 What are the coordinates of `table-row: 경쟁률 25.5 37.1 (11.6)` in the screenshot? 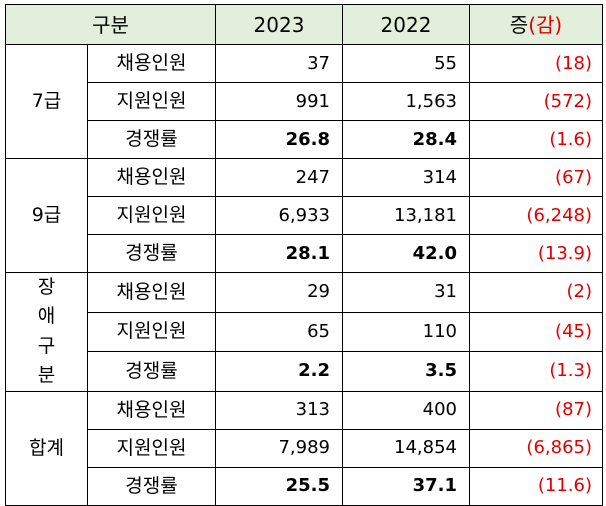 It's located at (304, 486).